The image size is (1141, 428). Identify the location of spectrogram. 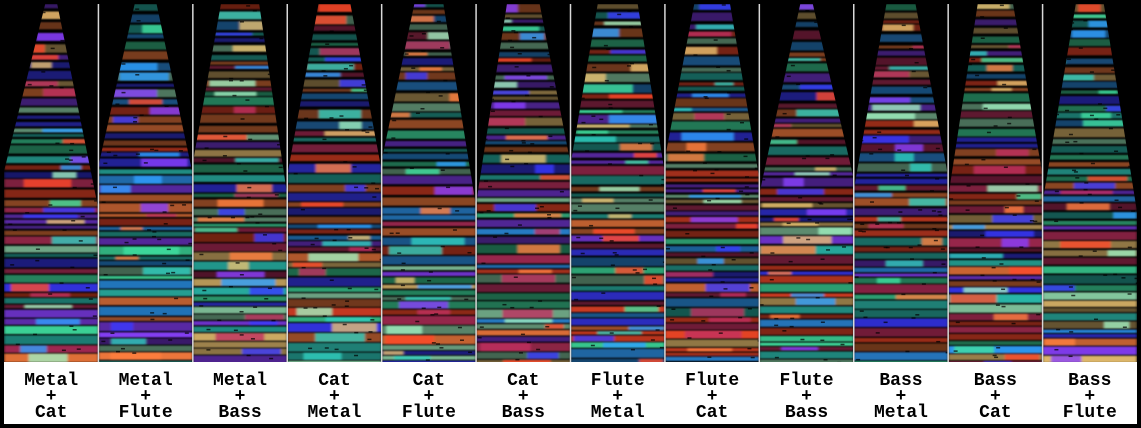
(334, 183).